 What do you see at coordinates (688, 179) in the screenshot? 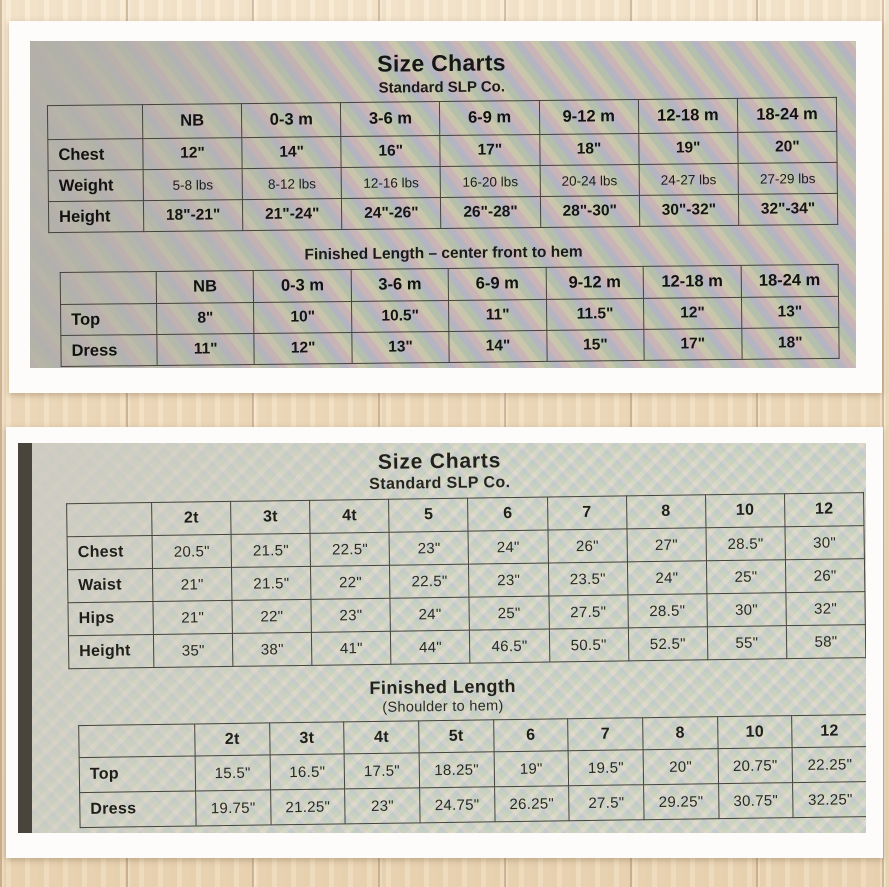
I see `table-cell: 24-27 lbs` at bounding box center [688, 179].